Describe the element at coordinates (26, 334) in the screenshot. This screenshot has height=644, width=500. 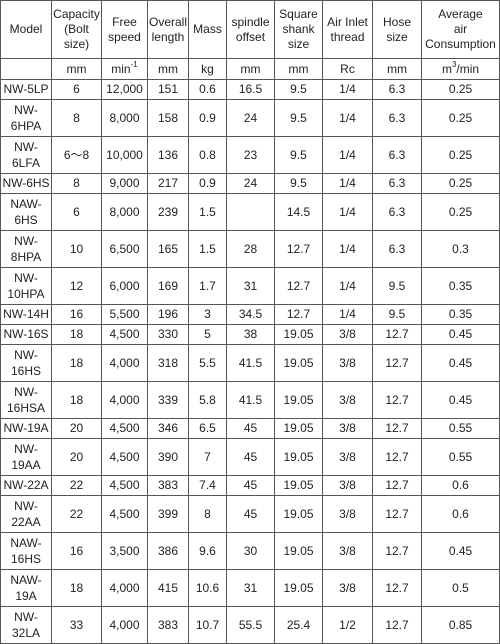
I see `cell-model: NW-16S` at that location.